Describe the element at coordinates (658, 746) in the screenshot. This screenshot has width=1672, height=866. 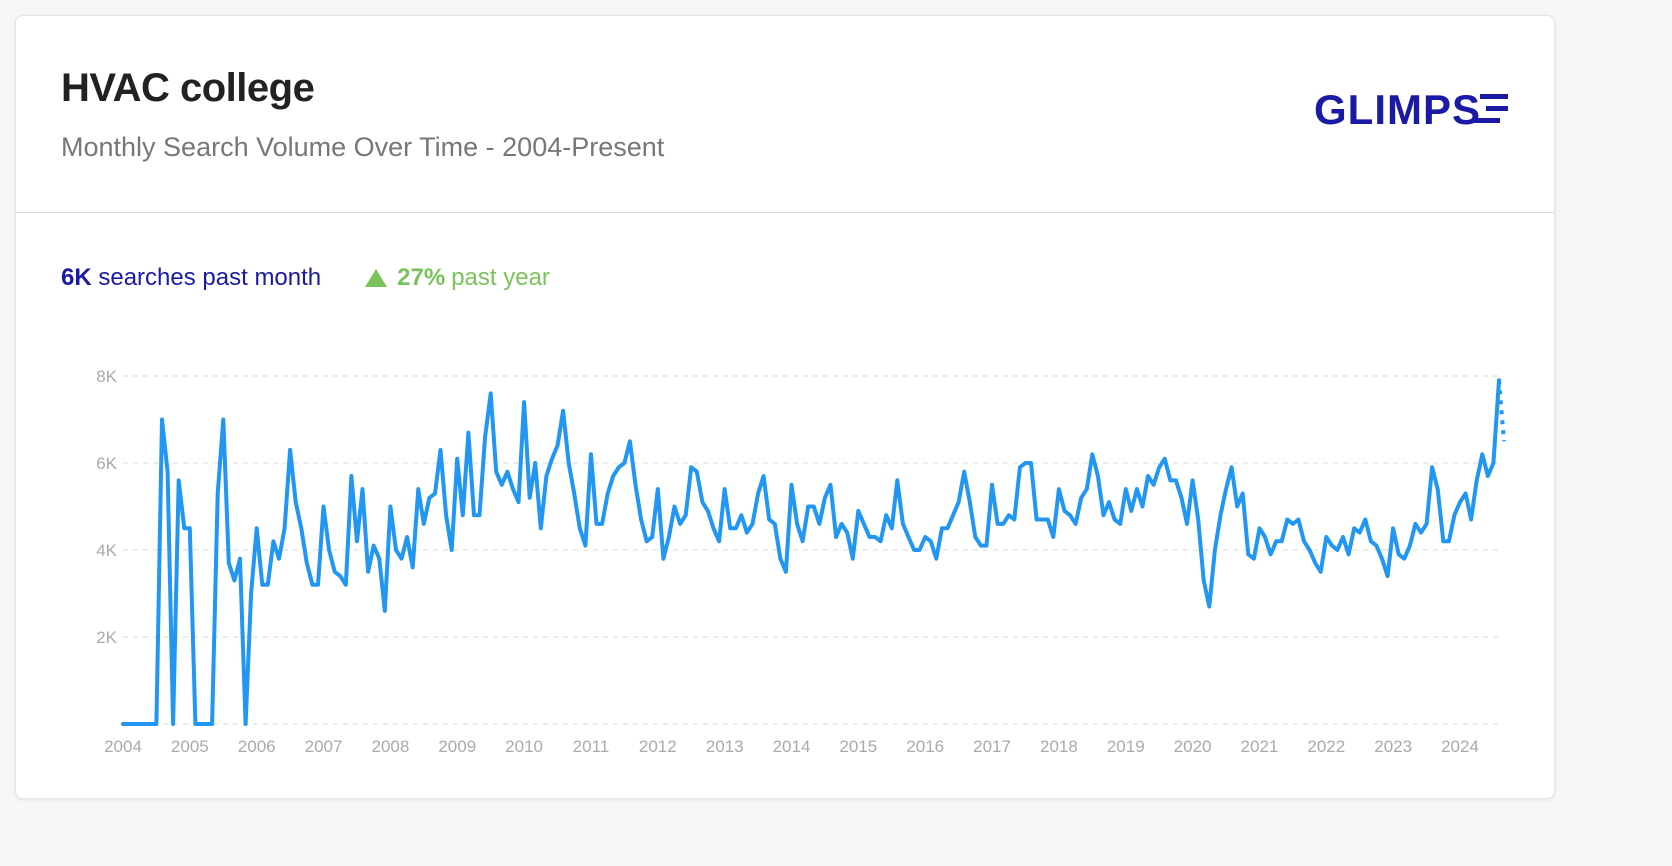
I see `x-tick-label: 2012` at that location.